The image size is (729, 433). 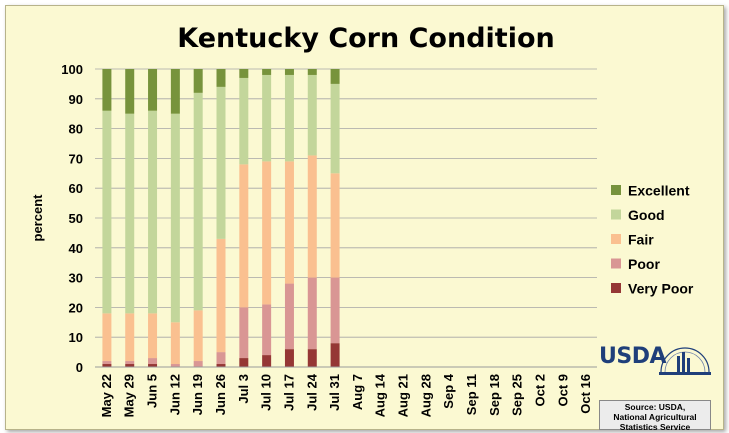 I want to click on x-tick-label: Jun 5, so click(x=152, y=391).